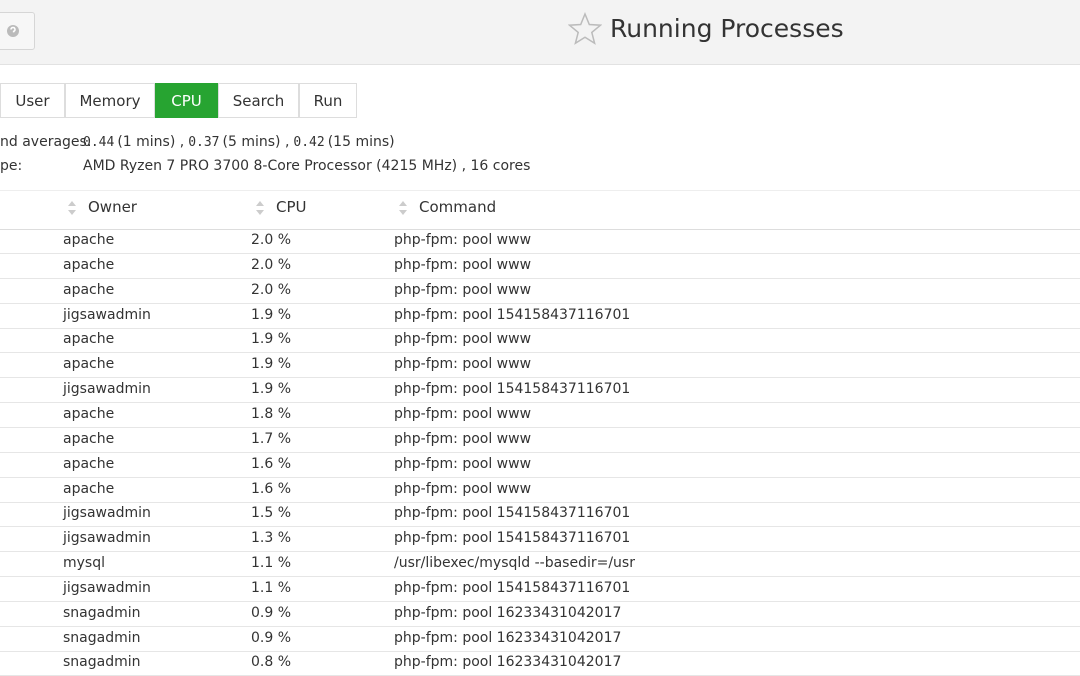 This screenshot has width=1080, height=676. What do you see at coordinates (727, 28) in the screenshot?
I see `page-title: Running Processes` at bounding box center [727, 28].